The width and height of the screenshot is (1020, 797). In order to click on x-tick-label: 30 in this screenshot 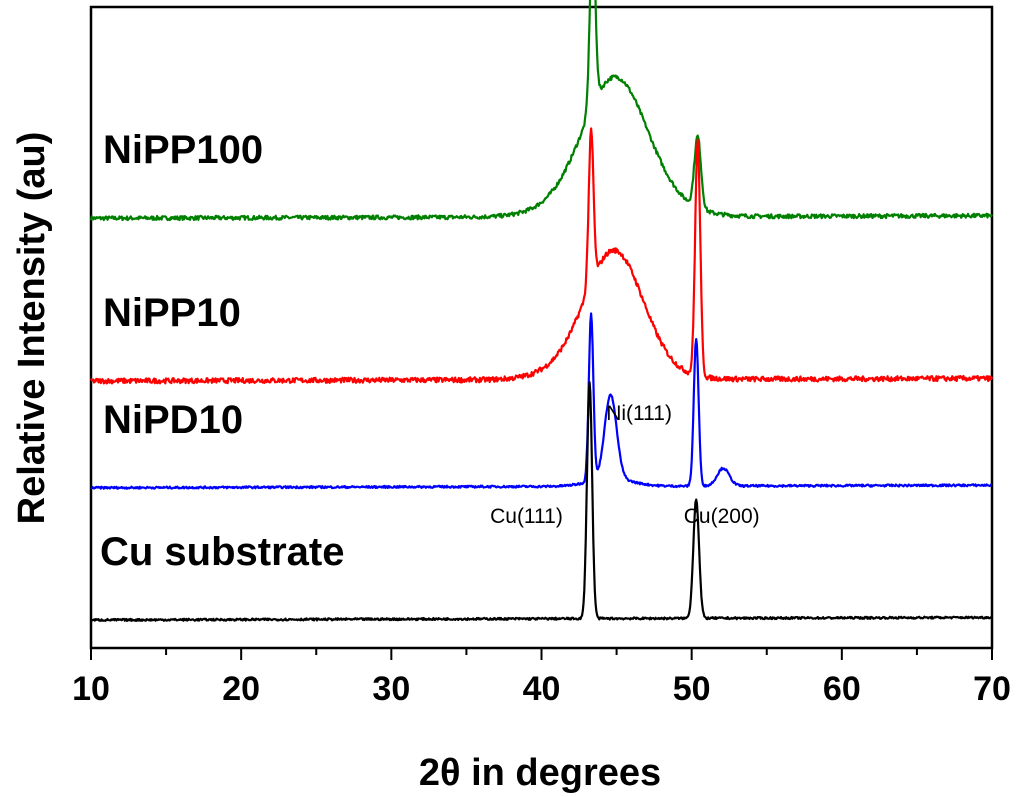, I will do `click(391, 689)`.